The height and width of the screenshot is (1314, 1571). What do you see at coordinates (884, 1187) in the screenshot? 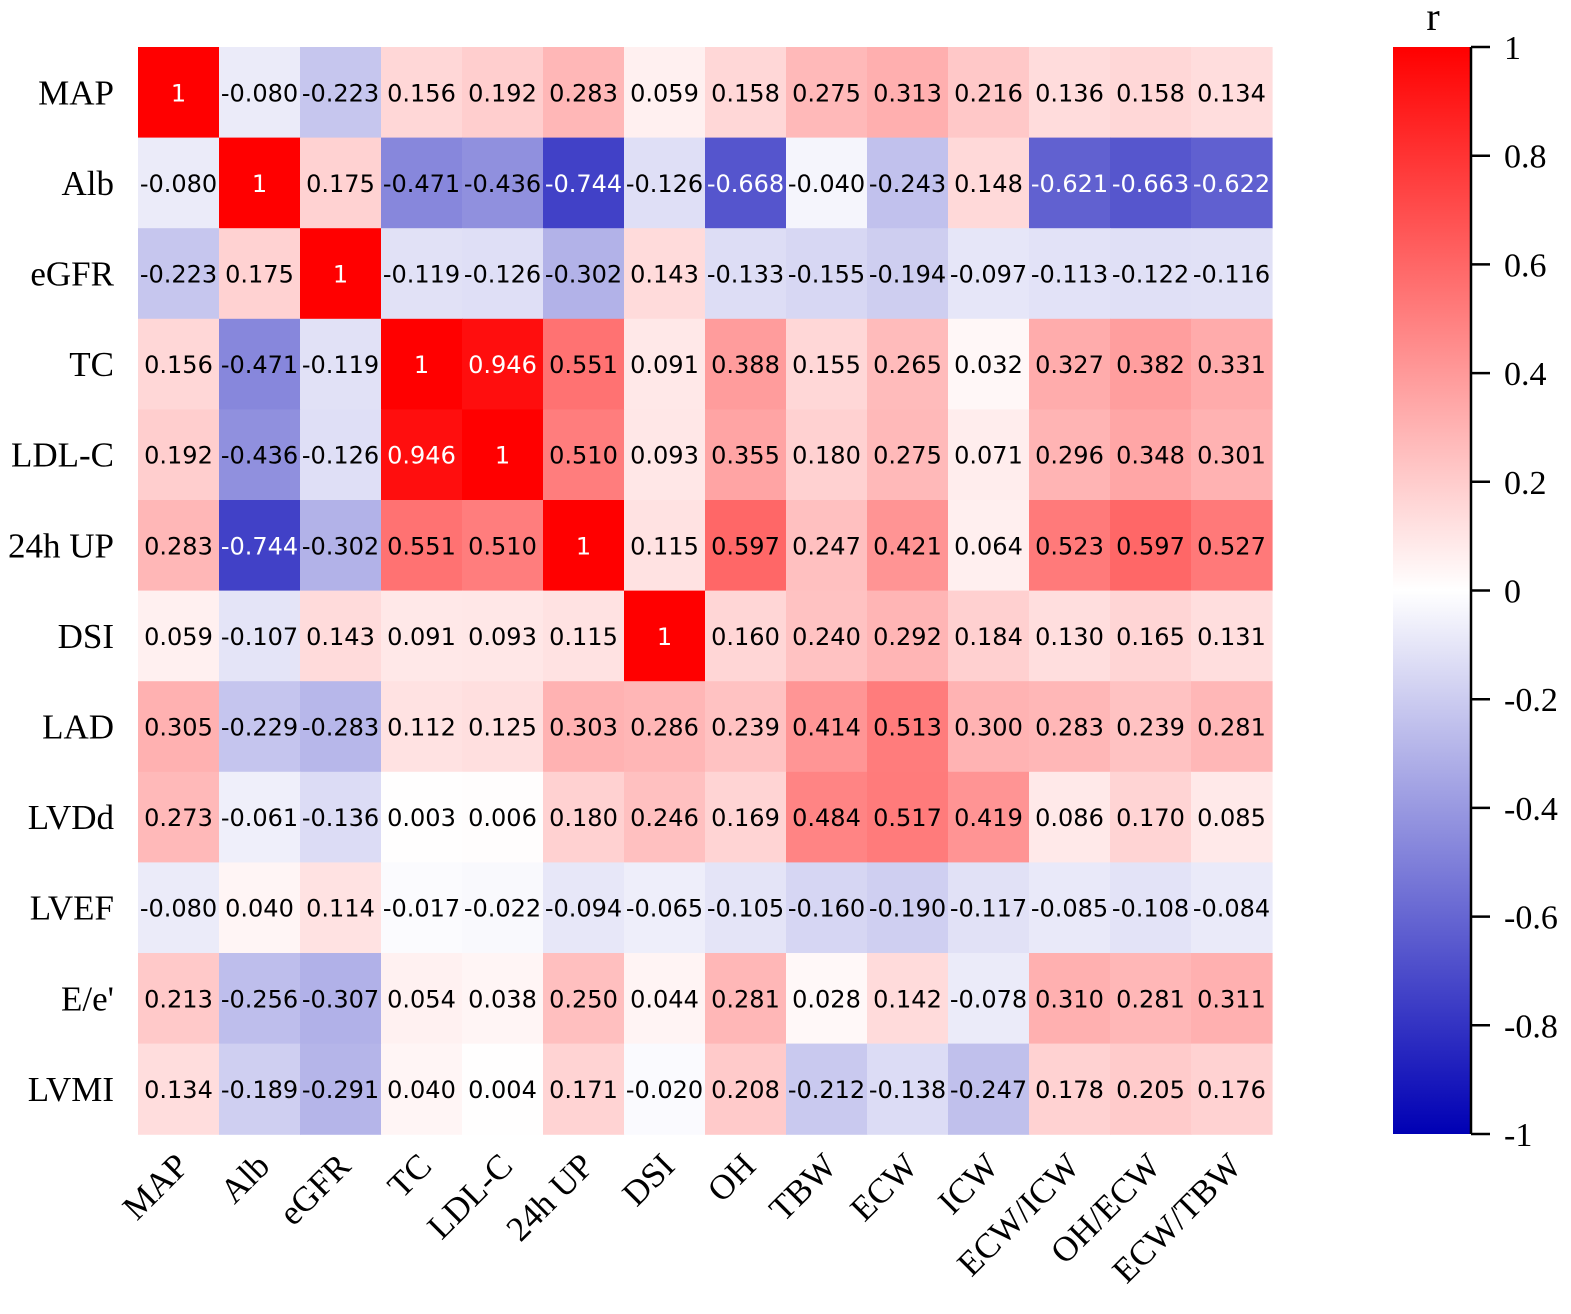
I see `column-label: ECW` at bounding box center [884, 1187].